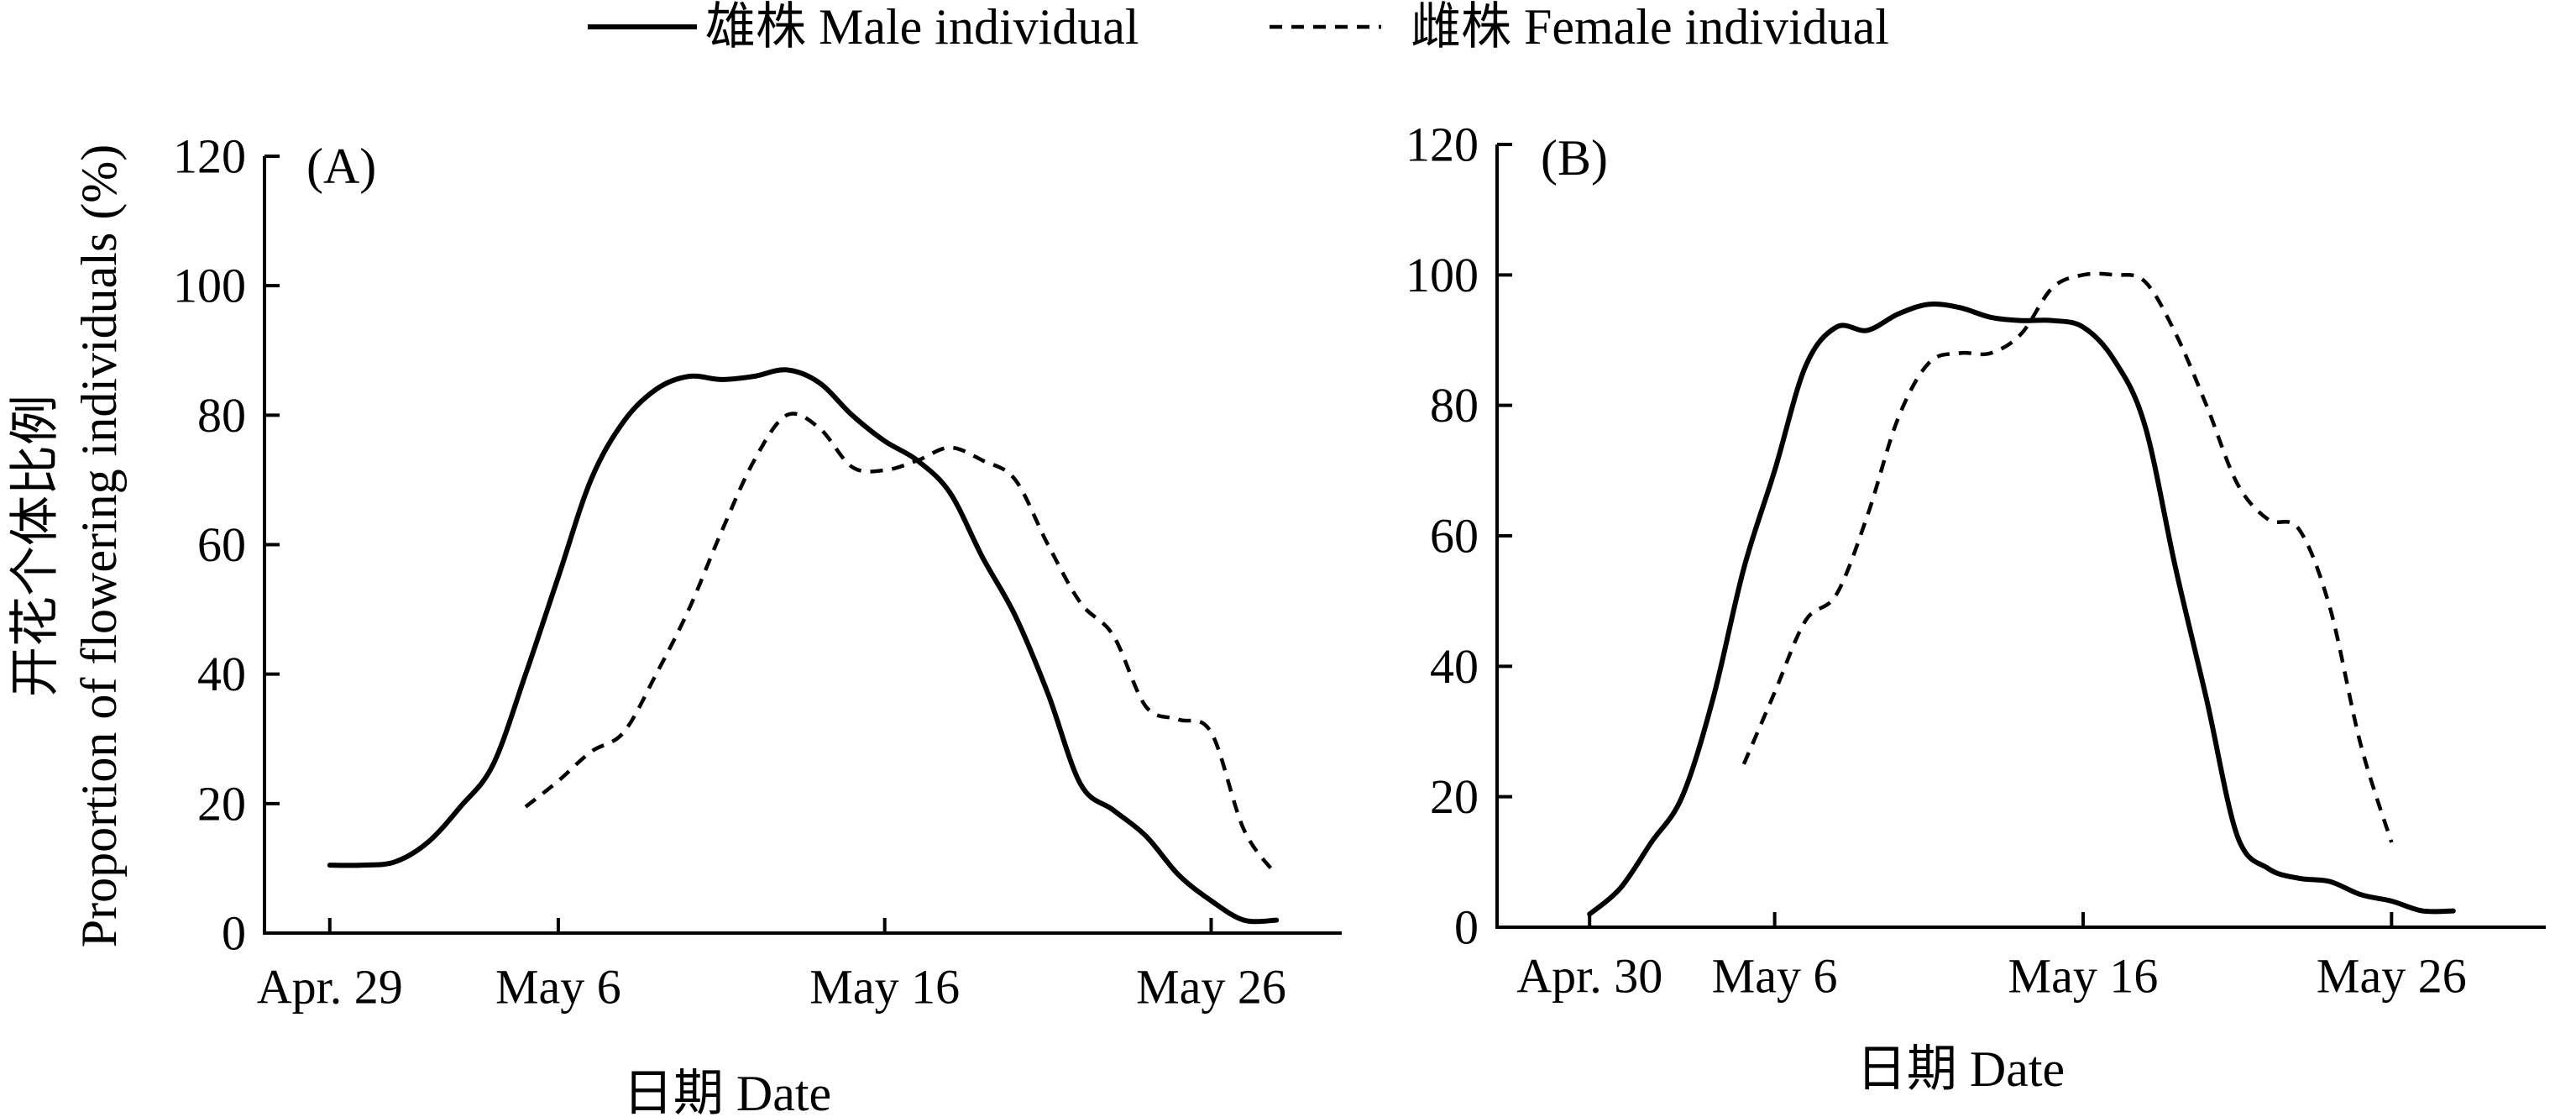 The width and height of the screenshot is (2576, 1117). I want to click on legend-label-female: 雌株 Female individual, so click(1650, 28).